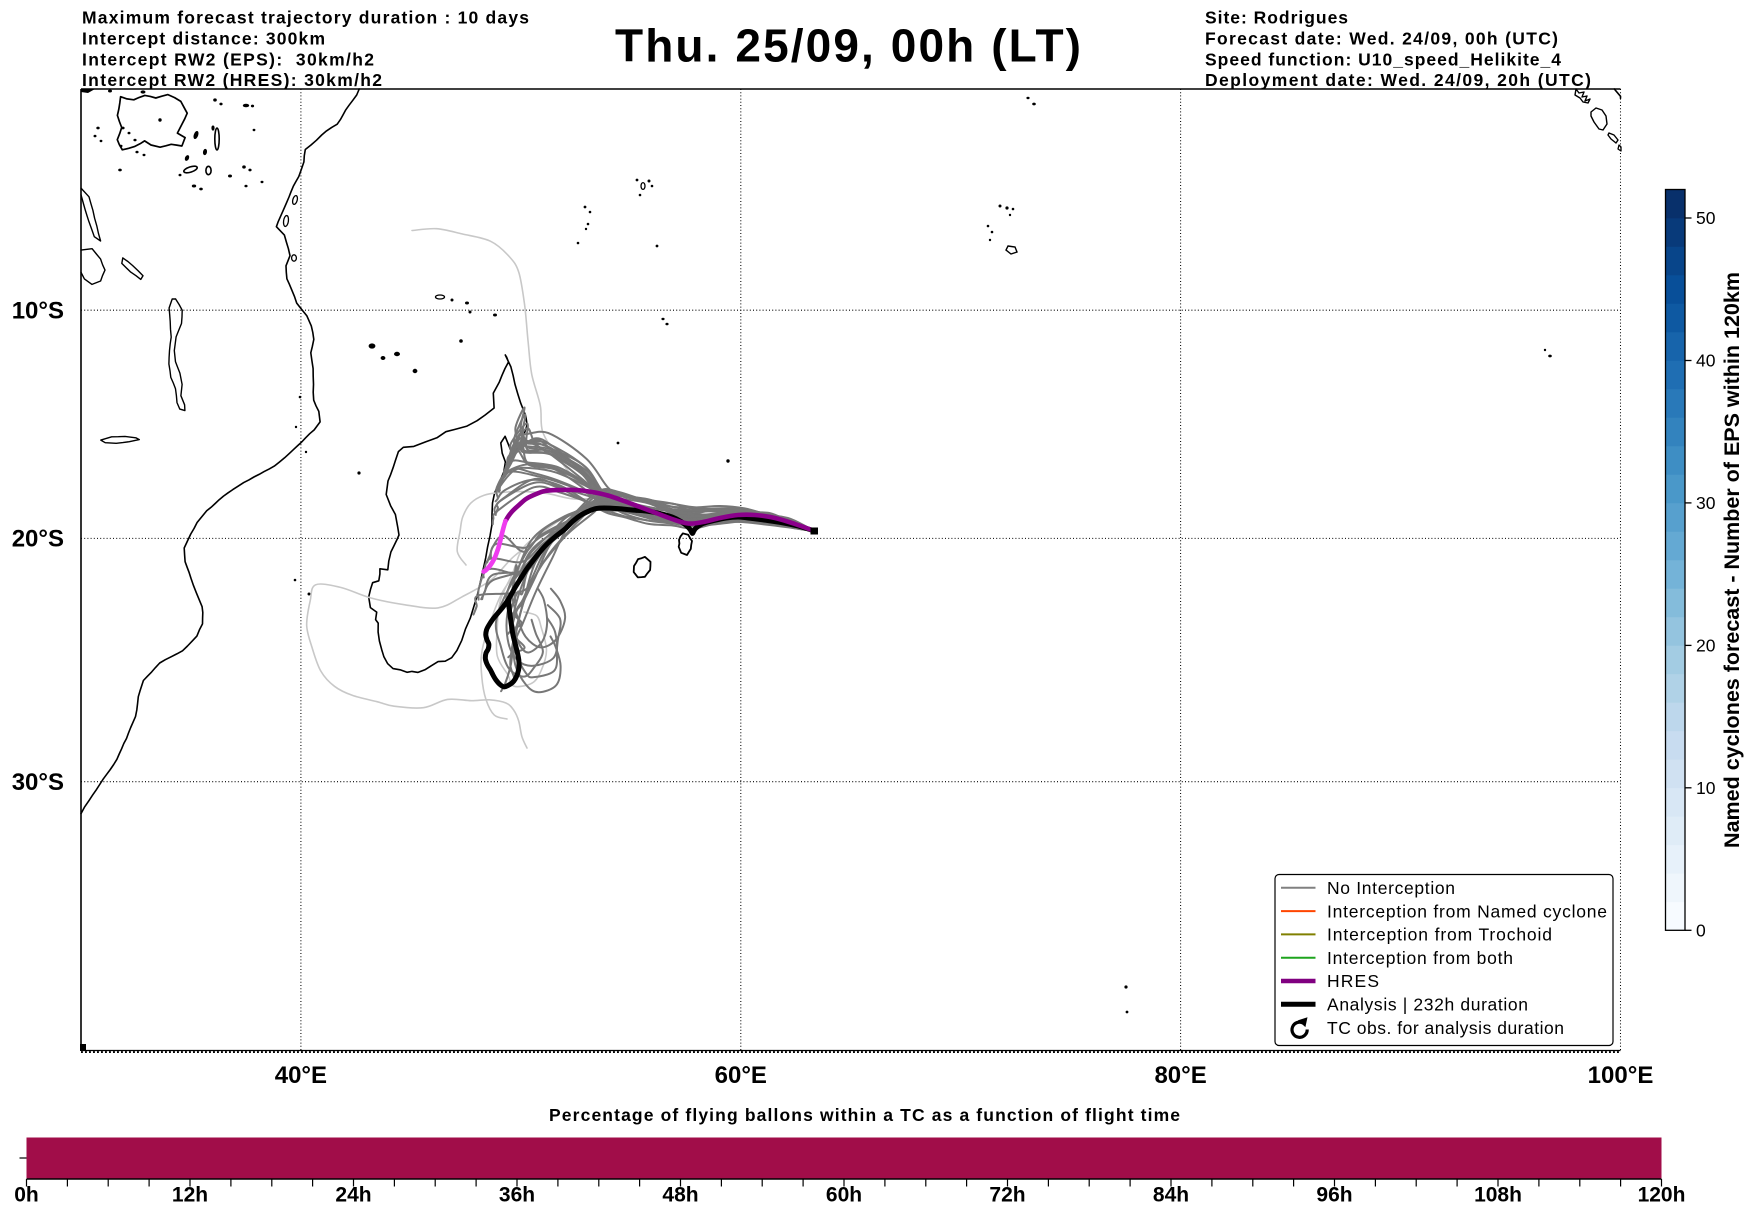 This screenshot has width=1752, height=1213. Describe the element at coordinates (301, 1075) in the screenshot. I see `svg-text: 40°E` at that location.